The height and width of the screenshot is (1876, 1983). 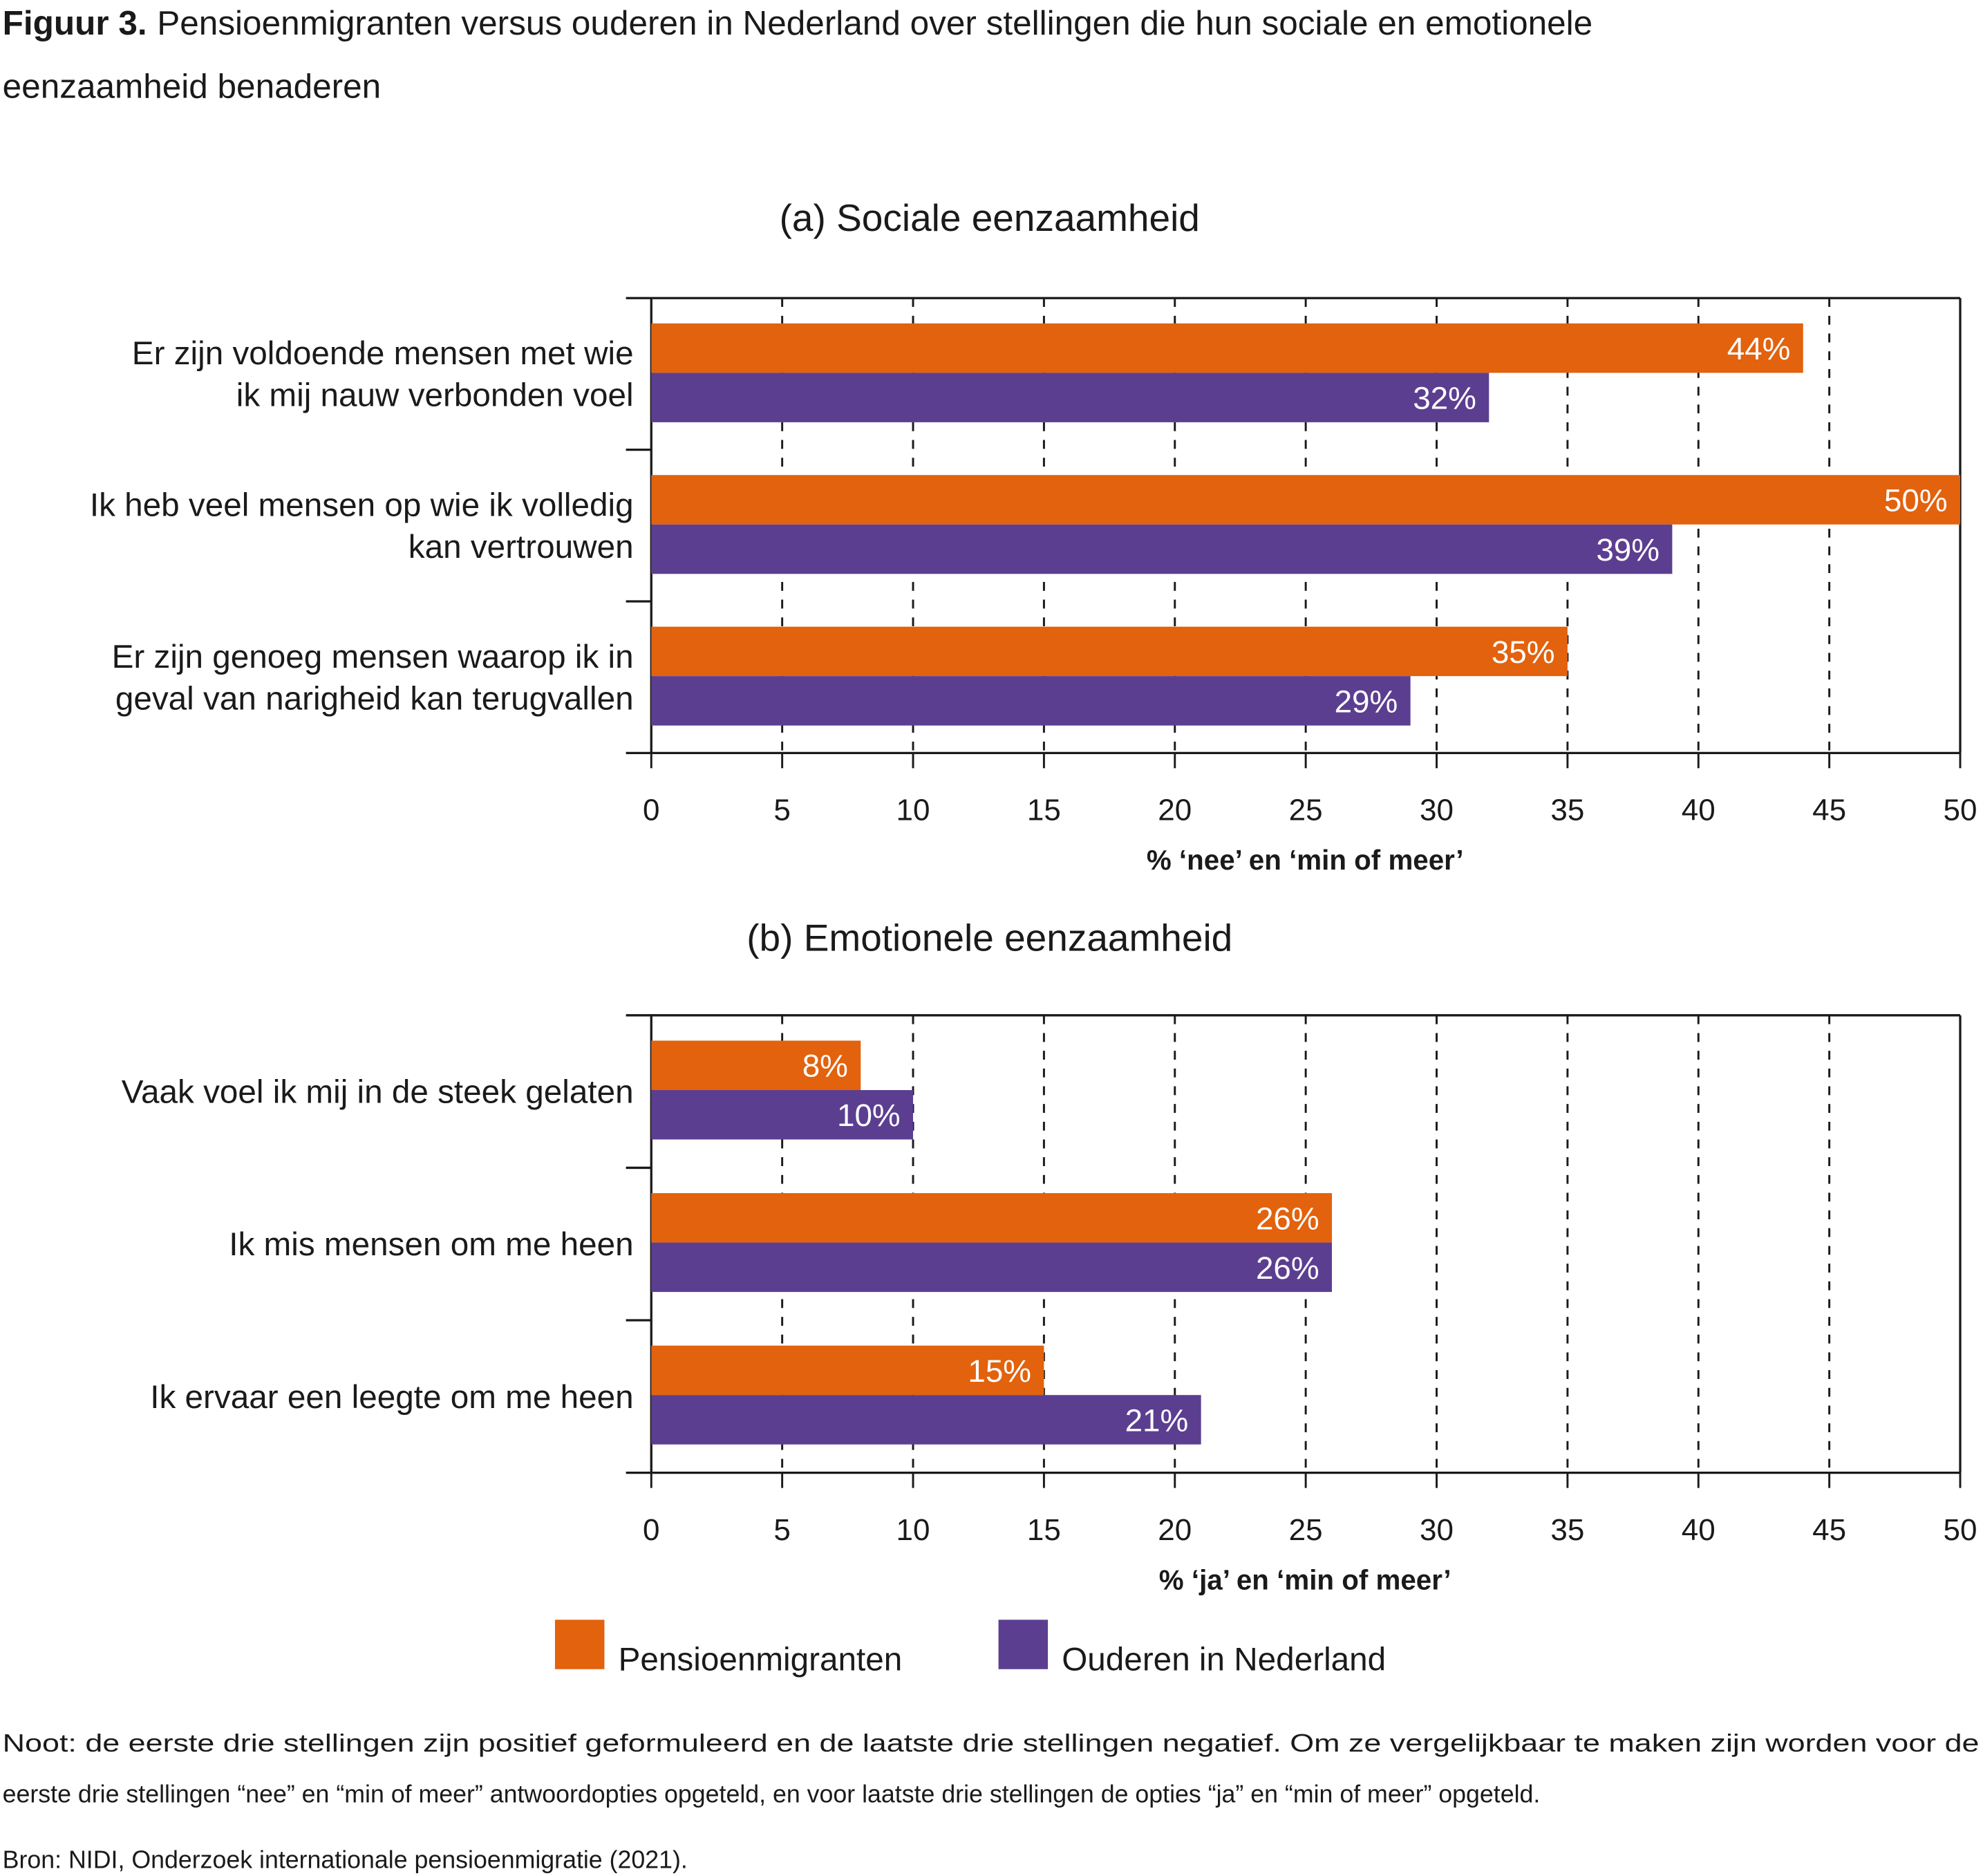 What do you see at coordinates (761, 1660) in the screenshot?
I see `legend-label-pensioenmigranten: Pensioenmigranten` at bounding box center [761, 1660].